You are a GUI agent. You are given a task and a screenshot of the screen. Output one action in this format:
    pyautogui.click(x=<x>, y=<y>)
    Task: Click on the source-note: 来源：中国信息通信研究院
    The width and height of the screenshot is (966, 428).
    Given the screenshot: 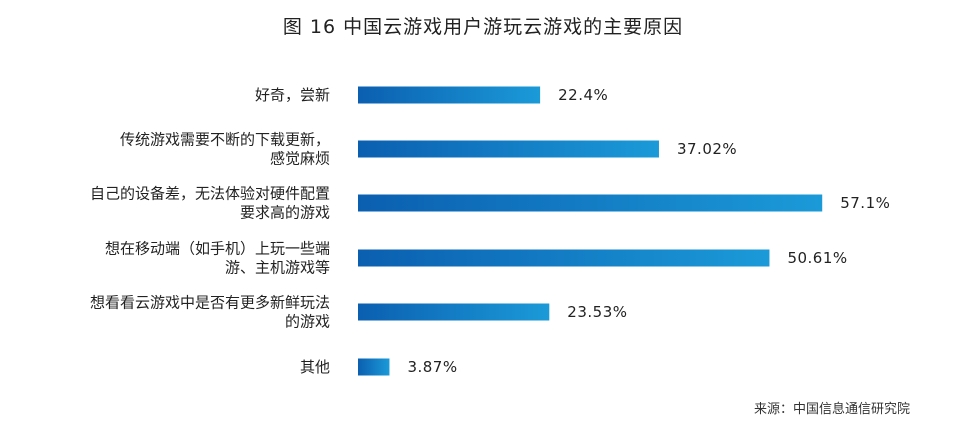 What is the action you would take?
    pyautogui.click(x=831, y=409)
    